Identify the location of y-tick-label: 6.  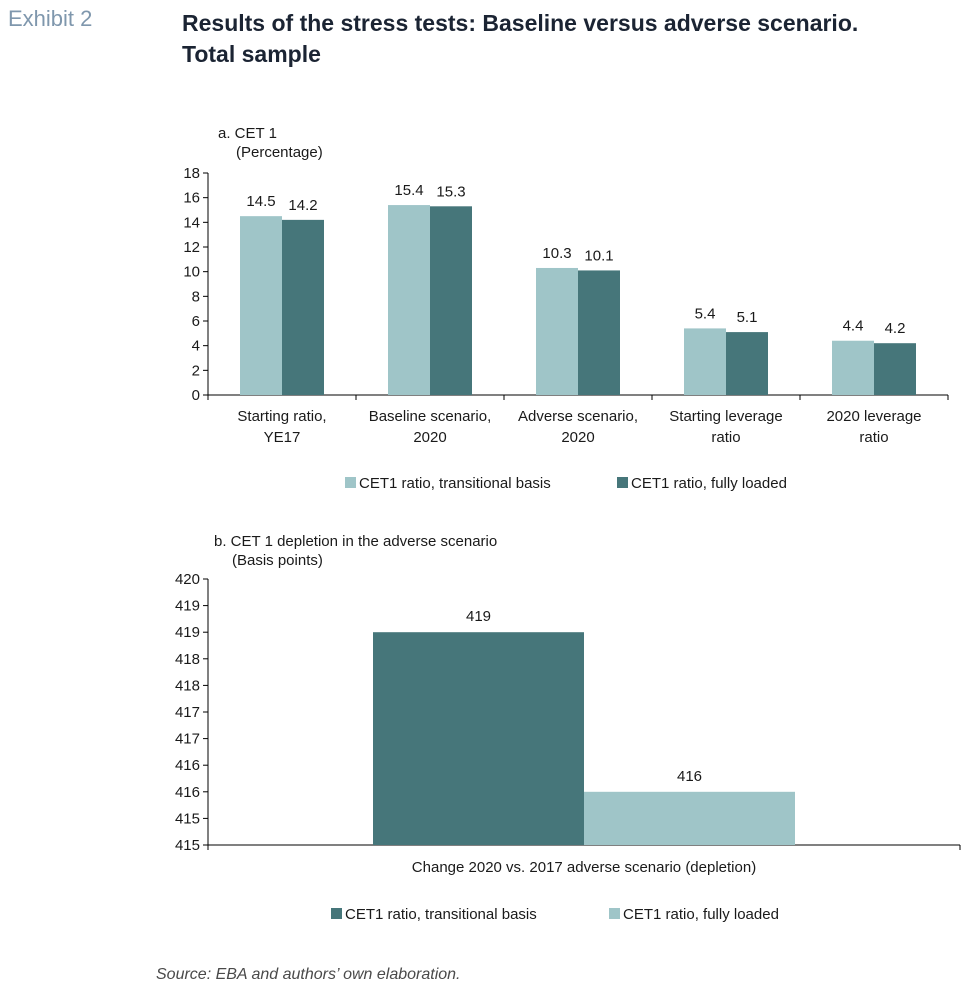
(196, 321).